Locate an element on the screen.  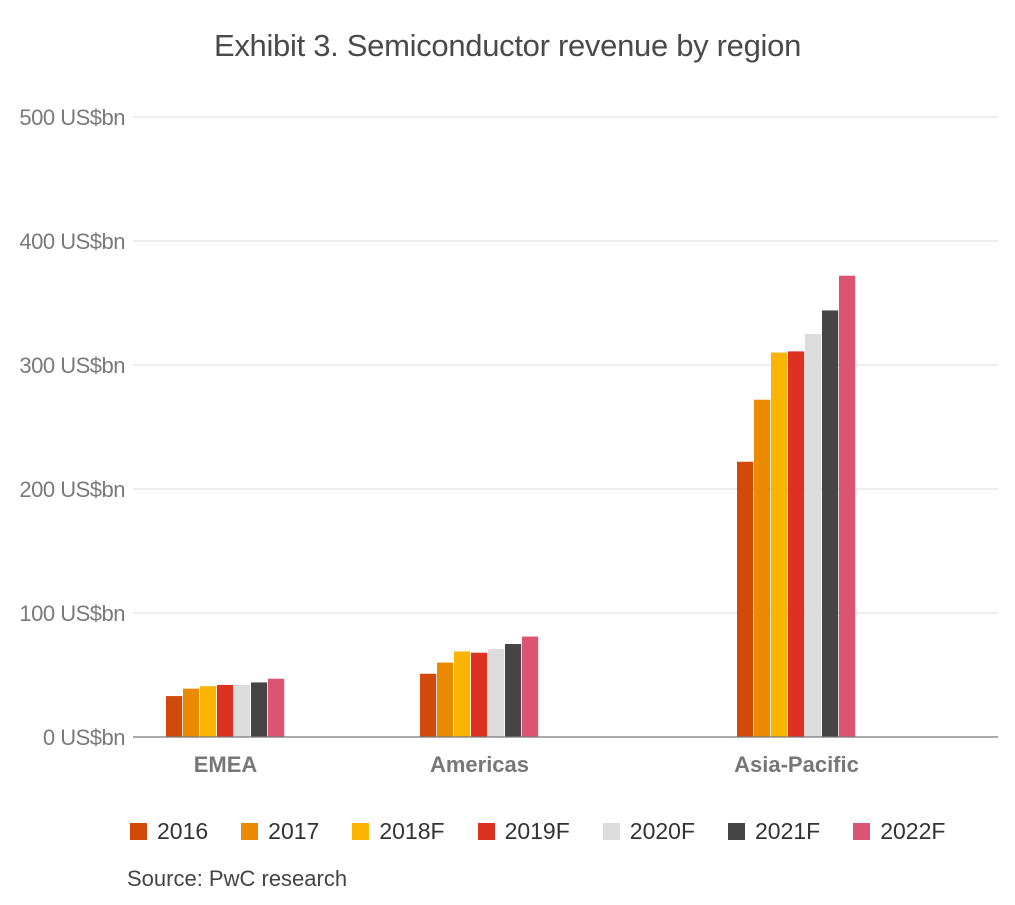
legend-label: 2019F is located at coordinates (537, 831).